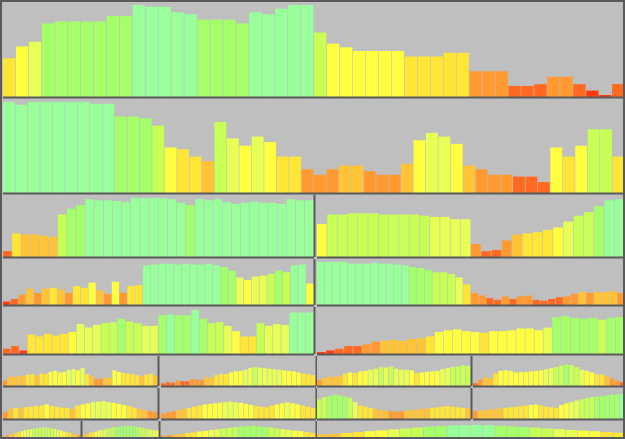 This screenshot has width=625, height=439. I want to click on panel-p7, so click(159, 331).